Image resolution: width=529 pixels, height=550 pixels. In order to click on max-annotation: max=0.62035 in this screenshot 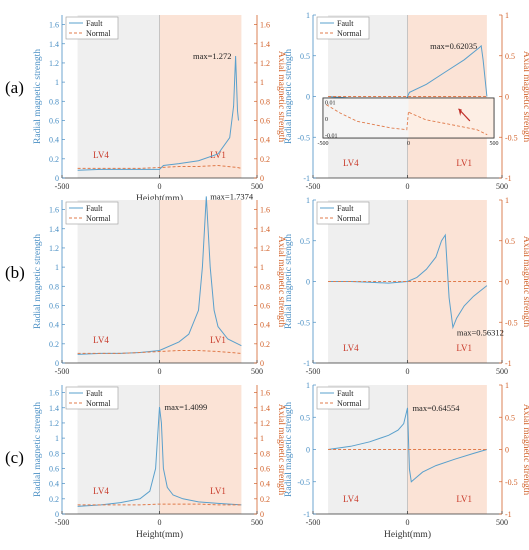, I will do `click(453, 46)`.